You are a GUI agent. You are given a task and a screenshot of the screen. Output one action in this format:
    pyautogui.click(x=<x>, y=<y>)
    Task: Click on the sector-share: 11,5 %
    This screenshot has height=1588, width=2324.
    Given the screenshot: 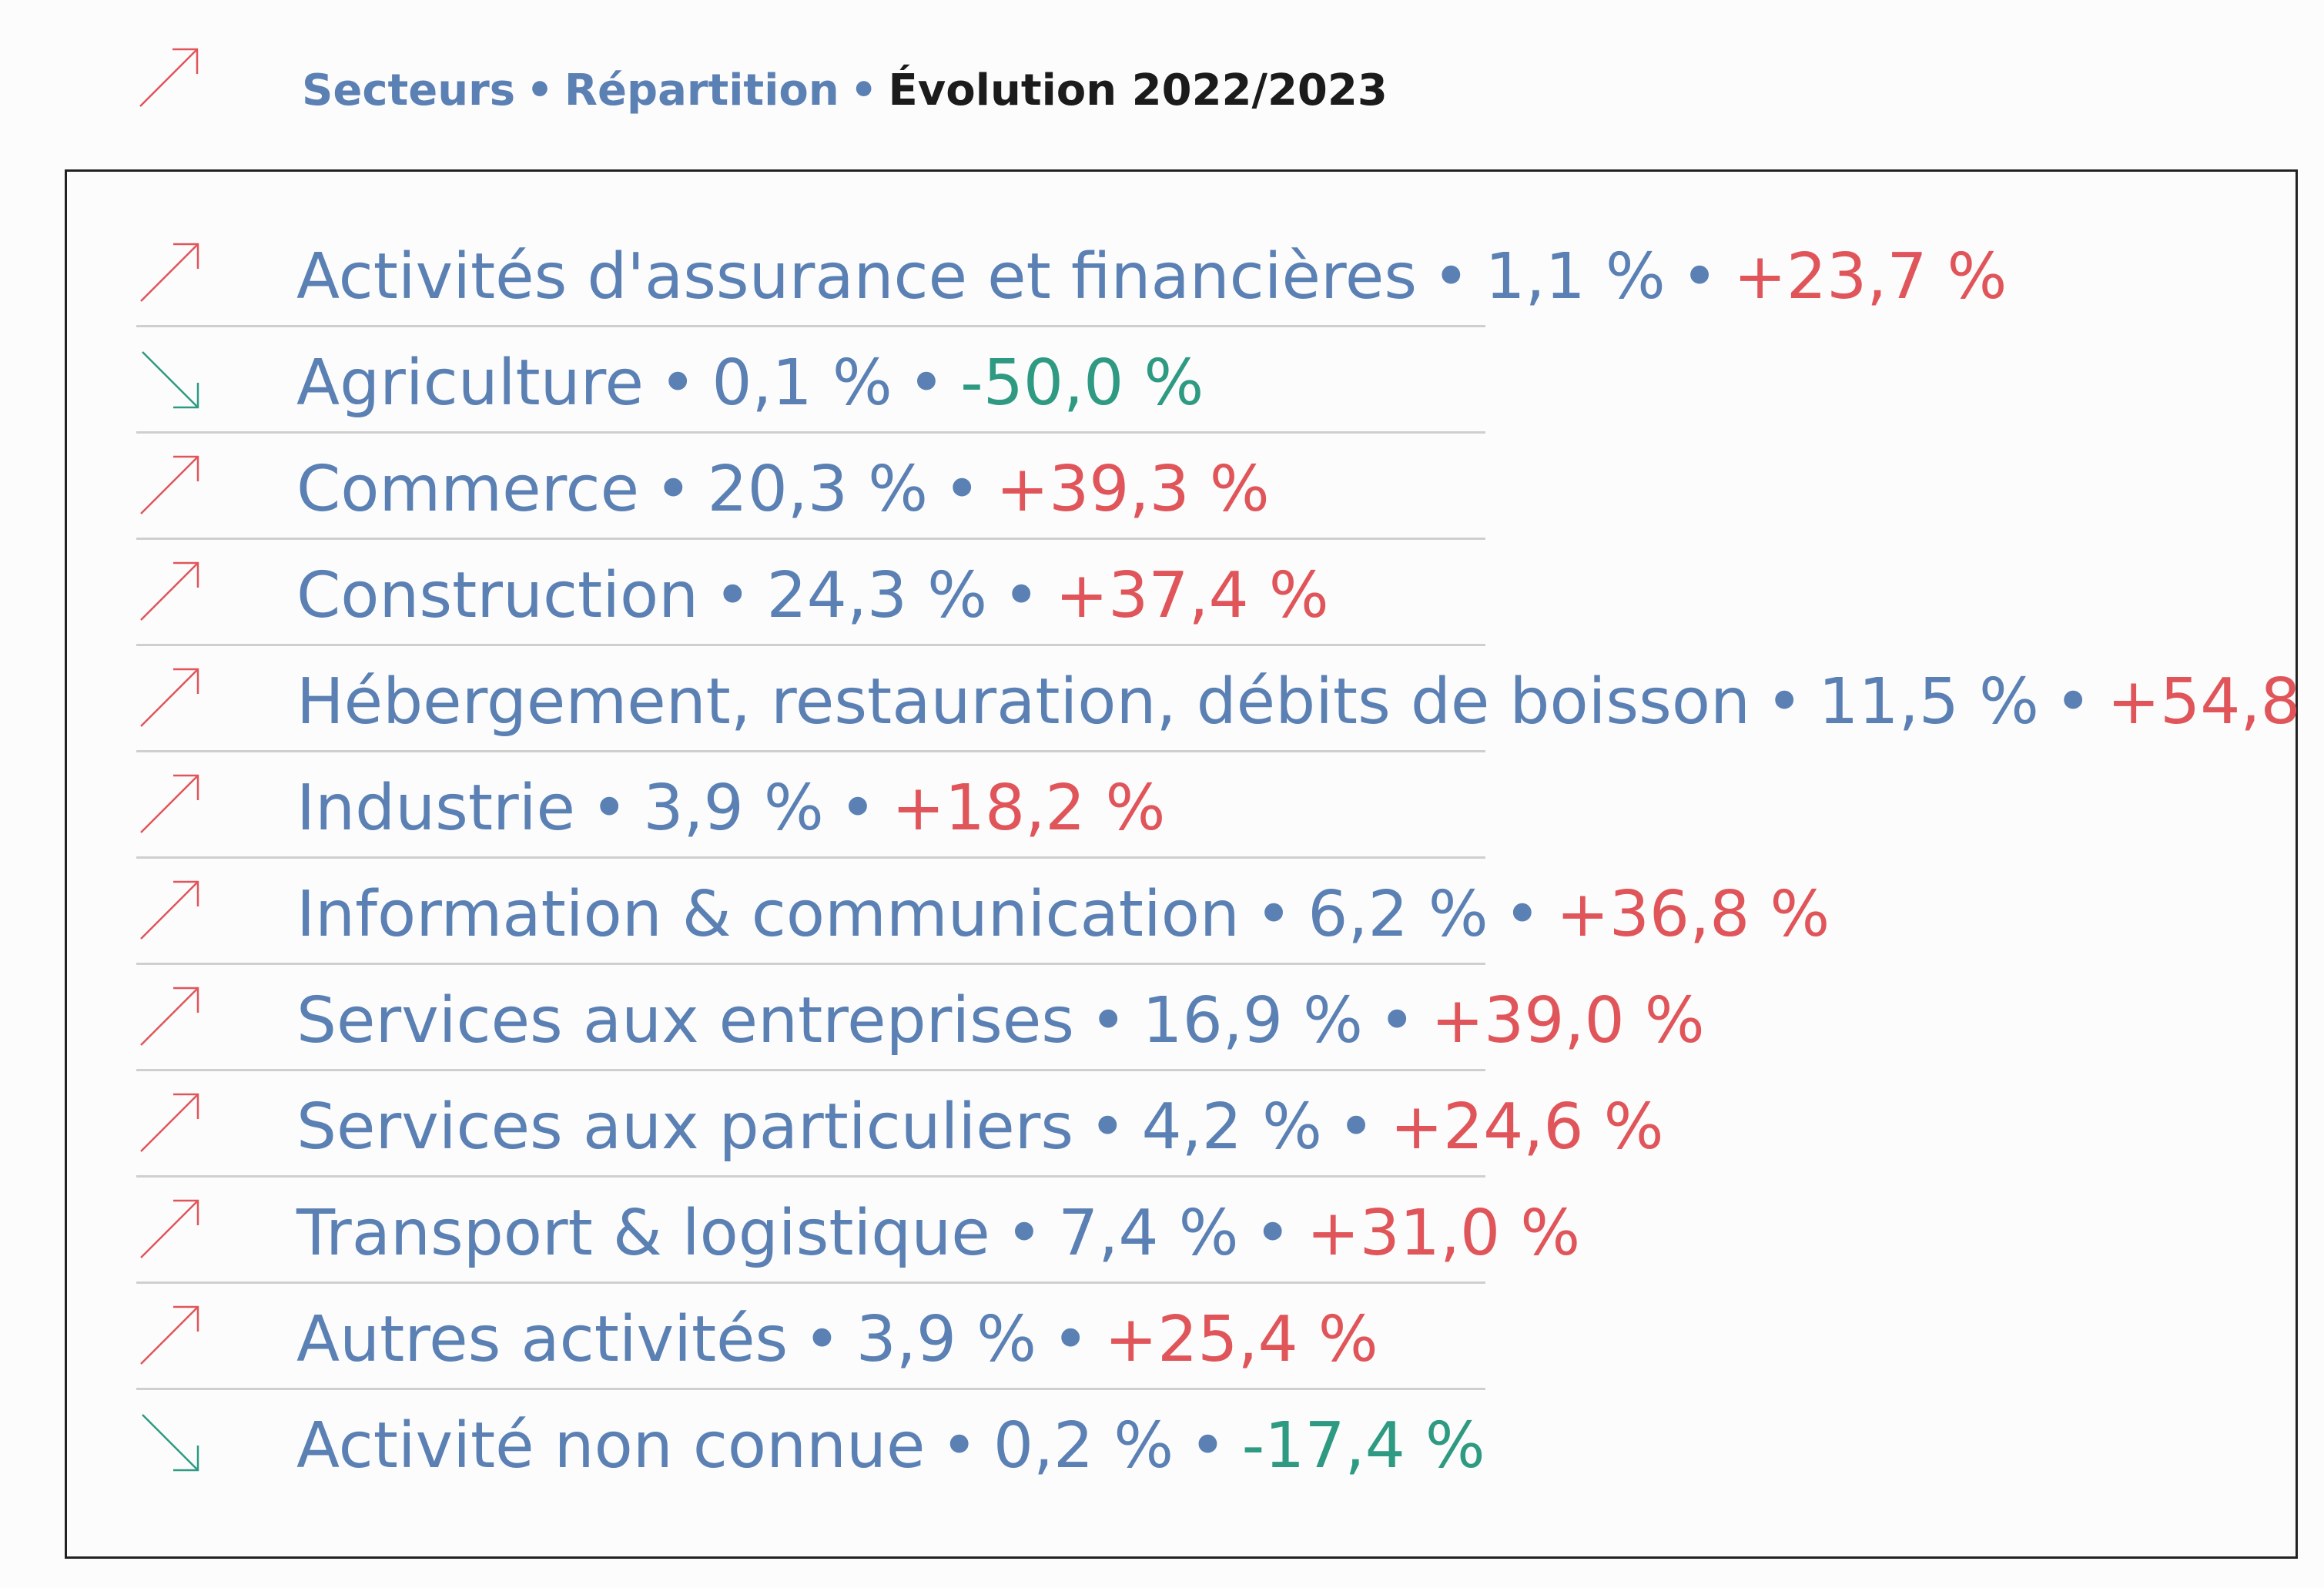 What is the action you would take?
    pyautogui.click(x=1928, y=702)
    